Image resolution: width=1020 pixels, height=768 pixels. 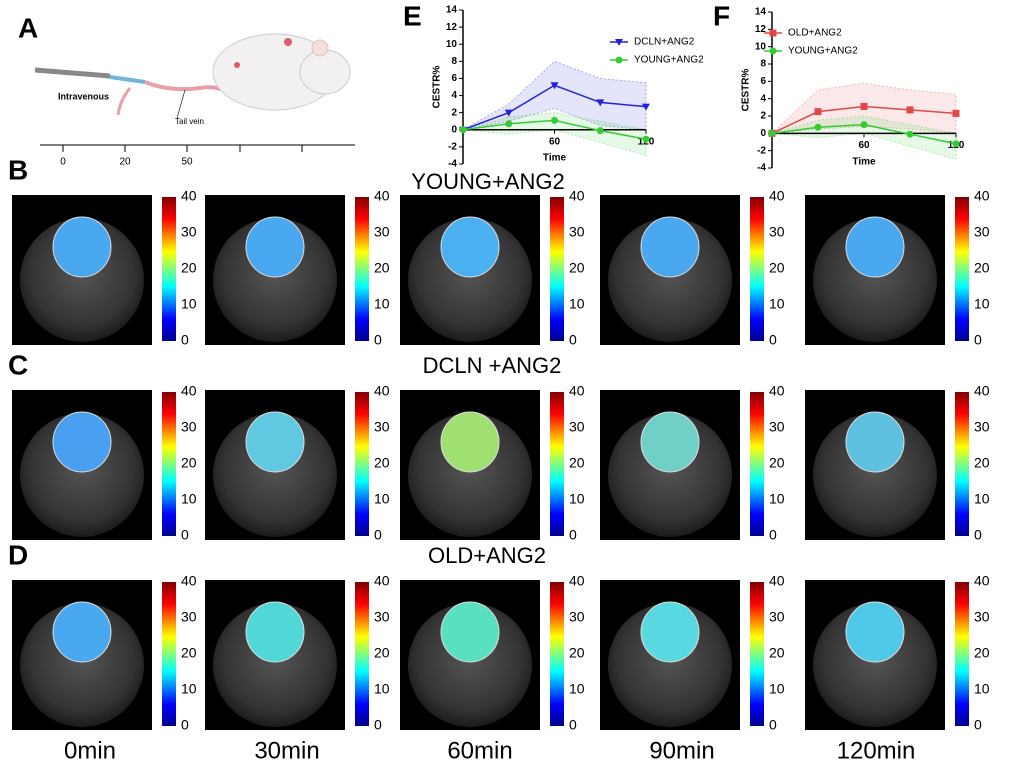 I want to click on row-title: OLD+ANG2, so click(x=487, y=555).